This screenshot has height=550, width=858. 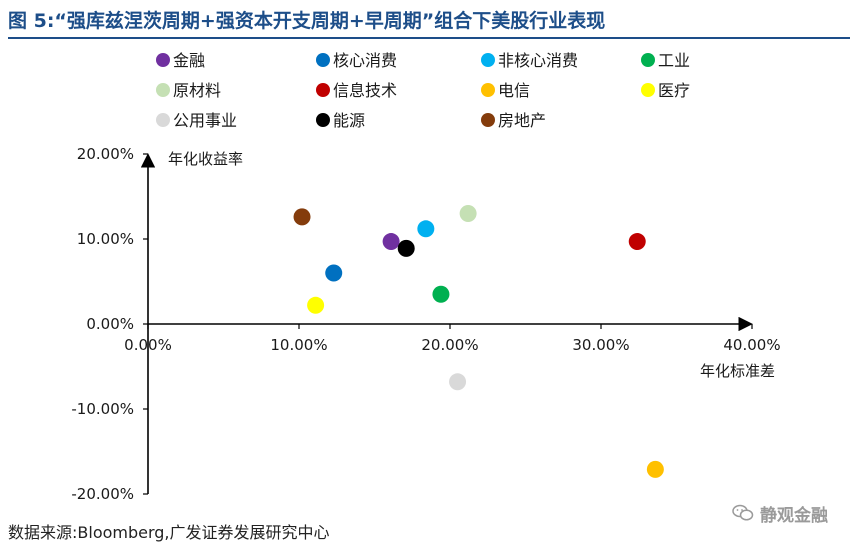 I want to click on y-tick-label: -20.00%, so click(x=102, y=494).